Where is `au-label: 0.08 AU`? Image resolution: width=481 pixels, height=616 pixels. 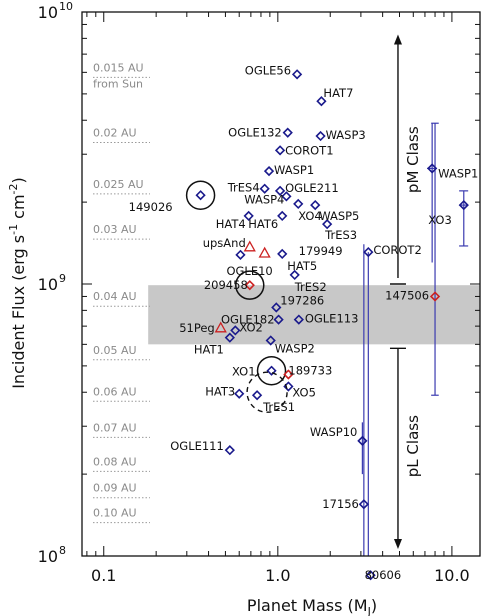 au-label: 0.08 AU is located at coordinates (115, 461).